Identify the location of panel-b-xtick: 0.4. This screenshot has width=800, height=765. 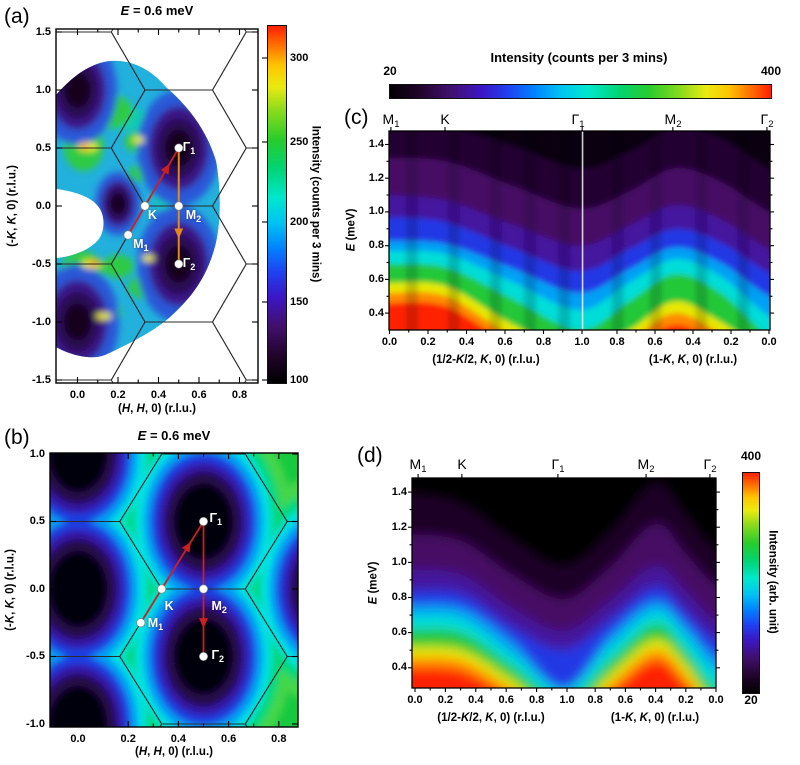
(178, 739).